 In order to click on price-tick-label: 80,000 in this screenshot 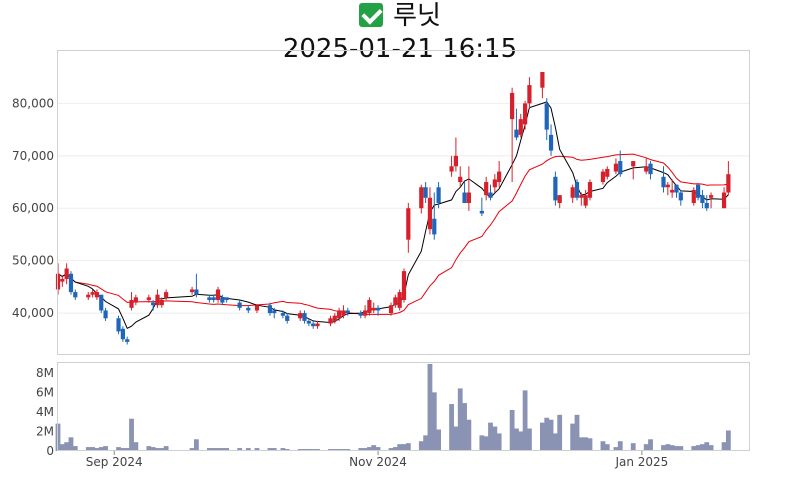, I will do `click(33, 103)`.